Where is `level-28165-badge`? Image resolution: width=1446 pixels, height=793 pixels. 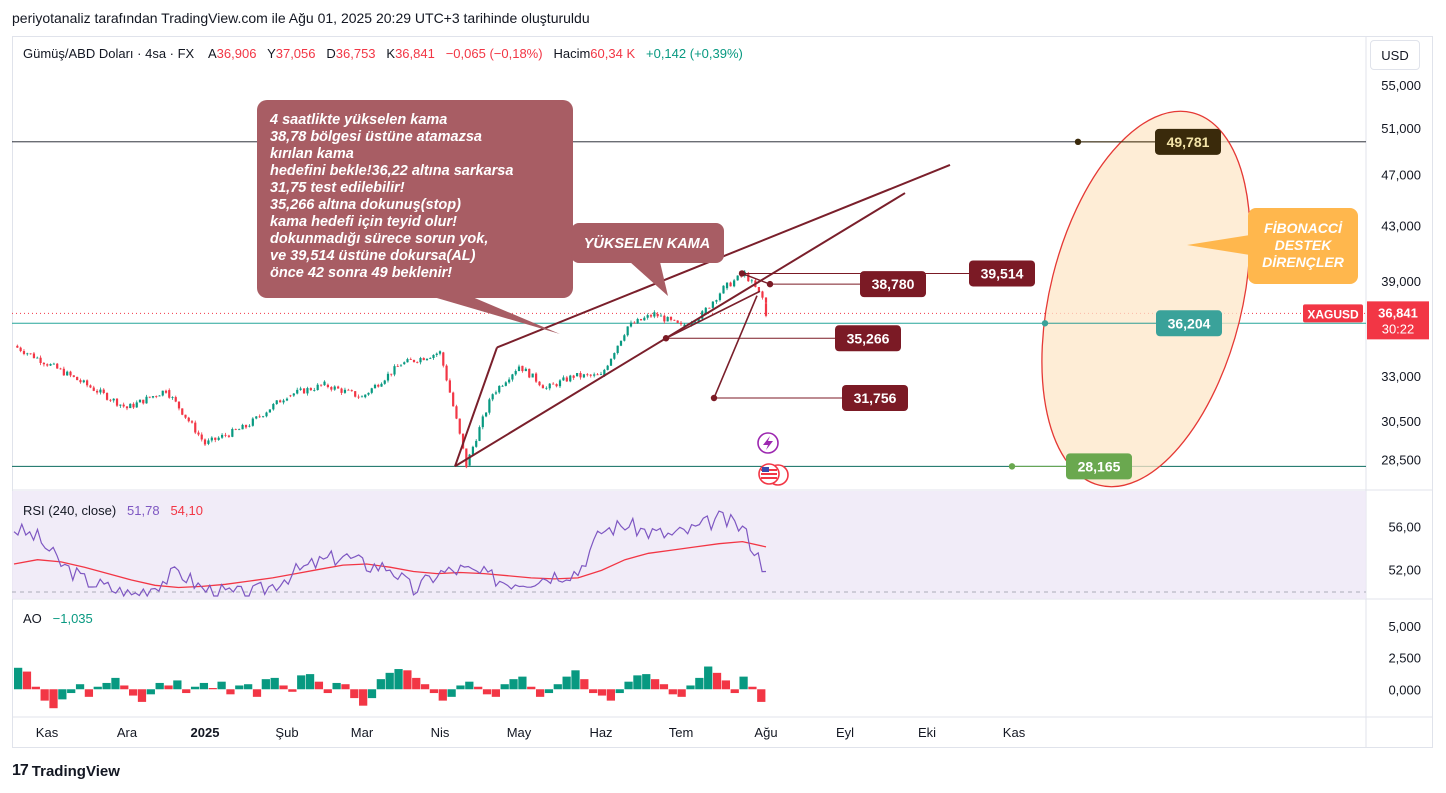
level-28165-badge is located at coordinates (1099, 466).